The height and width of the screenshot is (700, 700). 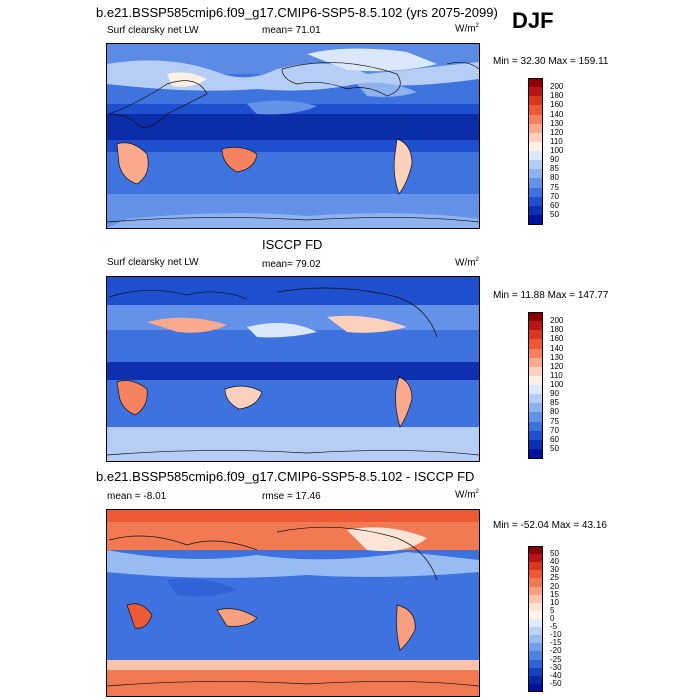 What do you see at coordinates (556, 659) in the screenshot?
I see `colorbar-tick-label: -25` at bounding box center [556, 659].